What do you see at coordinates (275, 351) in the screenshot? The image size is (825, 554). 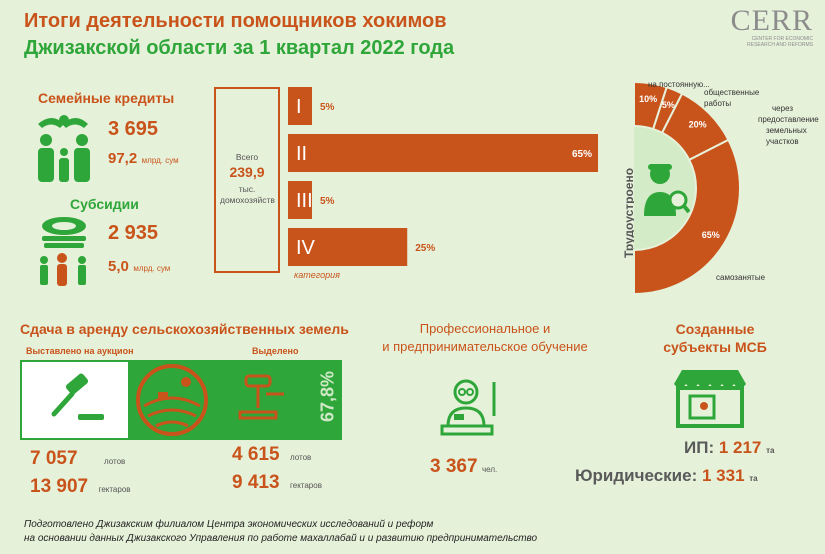 I see `land-allocated-label: Выделено` at bounding box center [275, 351].